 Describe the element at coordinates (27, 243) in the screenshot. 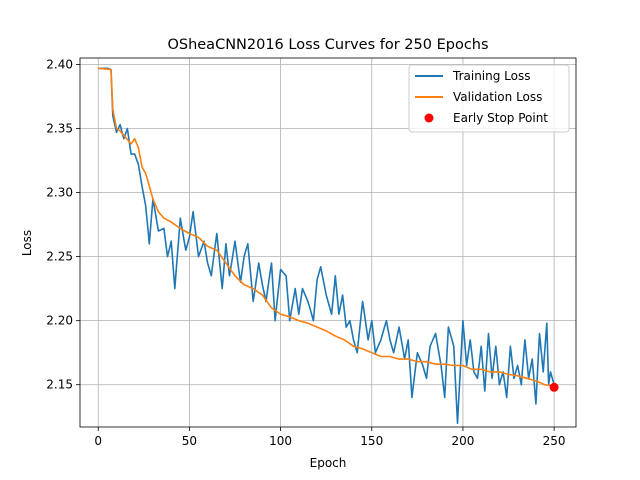

I see `y-axis-label: Loss` at that location.